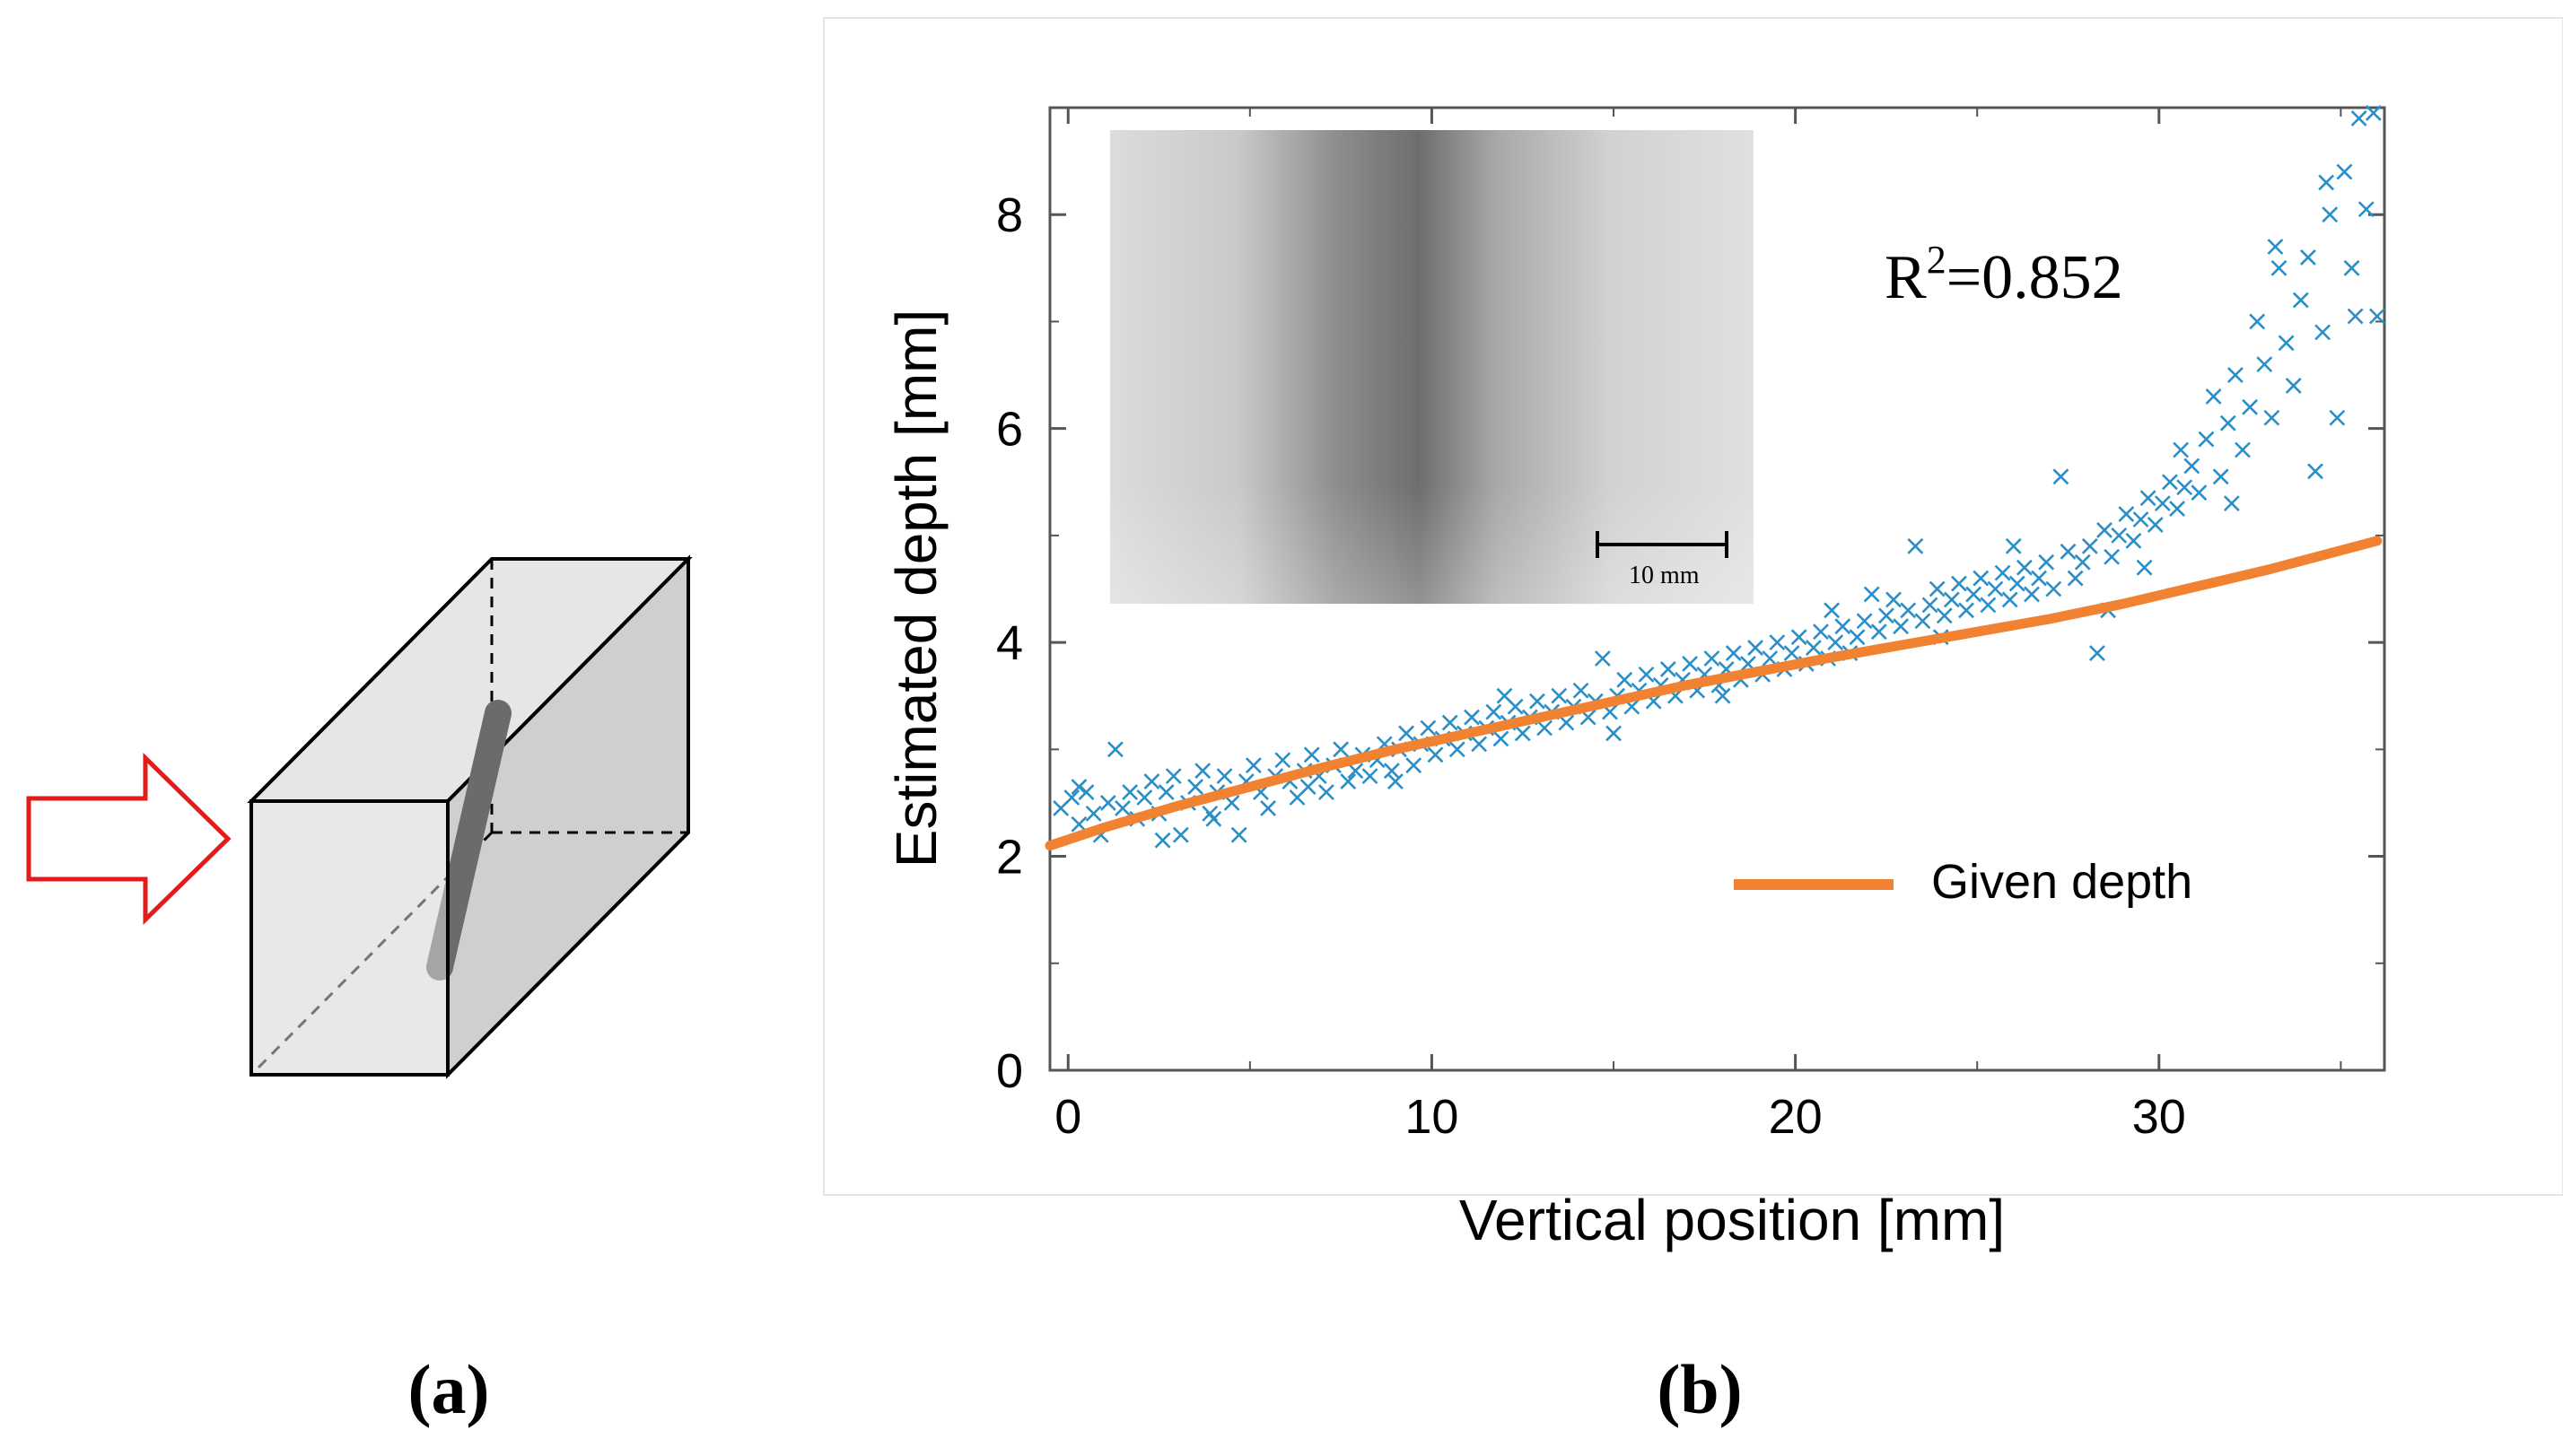 This screenshot has width=2563, height=1456. I want to click on panel-a-label-text: (a), so click(449, 1389).